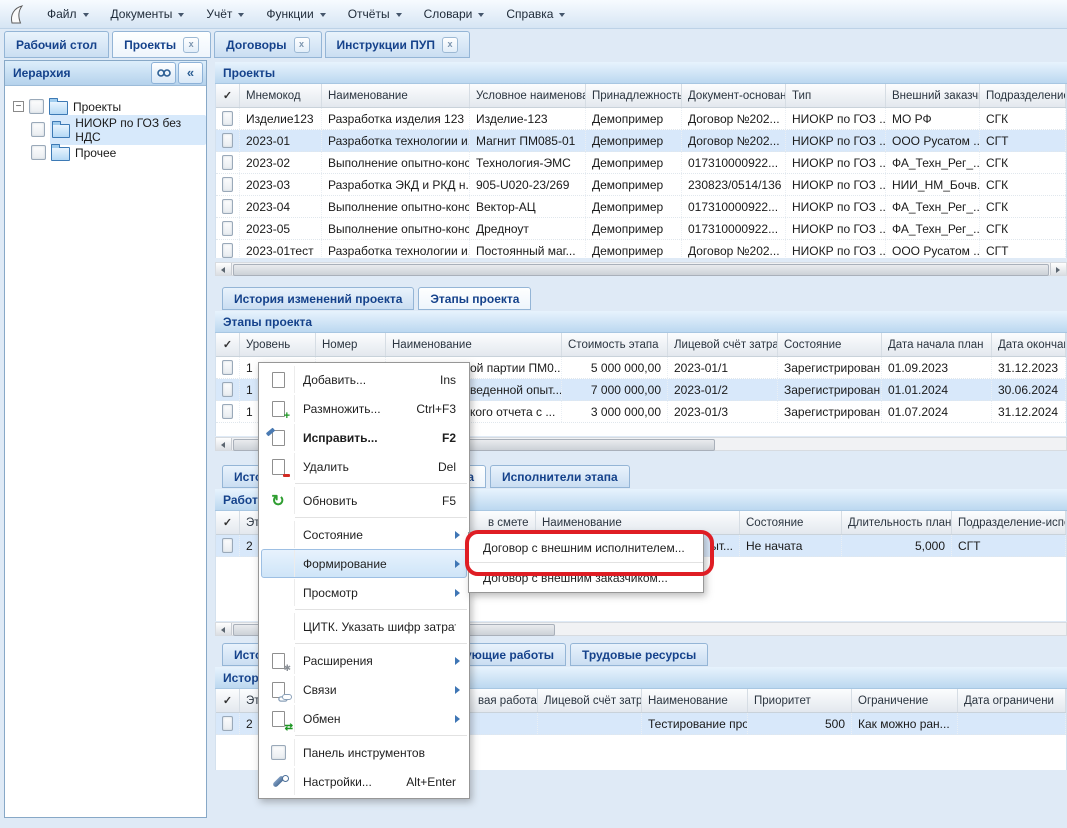 The width and height of the screenshot is (1067, 828). What do you see at coordinates (318, 298) in the screenshot?
I see `tab-История изменений проекта: История изменений проекта` at bounding box center [318, 298].